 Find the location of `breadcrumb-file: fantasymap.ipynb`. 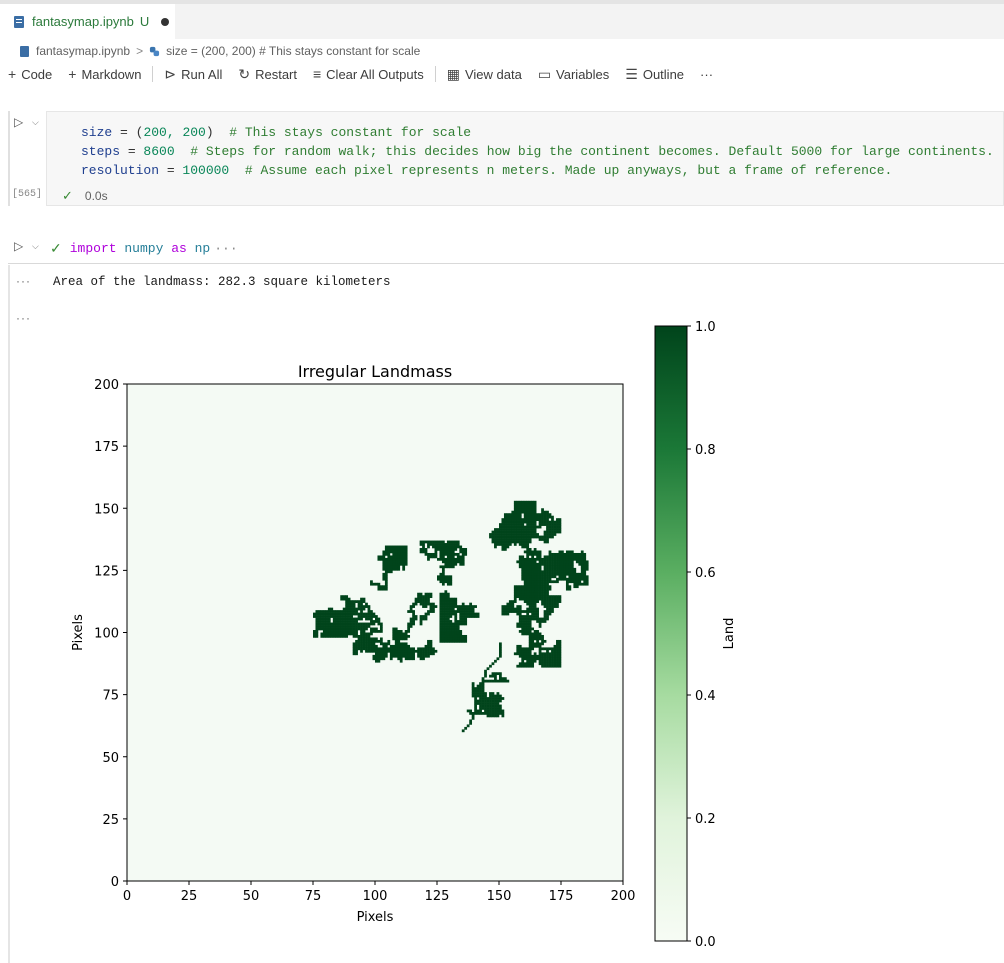

breadcrumb-file: fantasymap.ipynb is located at coordinates (83, 51).